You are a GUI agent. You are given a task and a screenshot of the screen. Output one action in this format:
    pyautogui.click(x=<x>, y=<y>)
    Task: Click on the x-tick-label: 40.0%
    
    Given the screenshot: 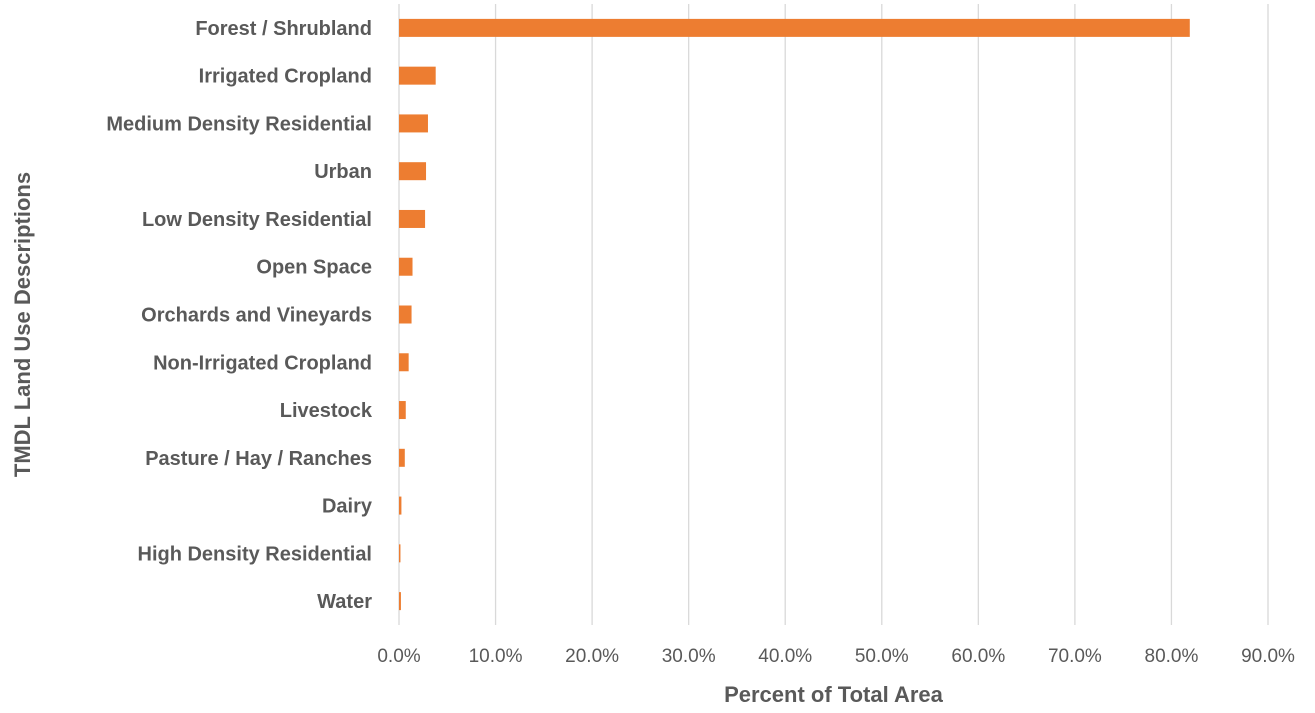 What is the action you would take?
    pyautogui.click(x=785, y=656)
    